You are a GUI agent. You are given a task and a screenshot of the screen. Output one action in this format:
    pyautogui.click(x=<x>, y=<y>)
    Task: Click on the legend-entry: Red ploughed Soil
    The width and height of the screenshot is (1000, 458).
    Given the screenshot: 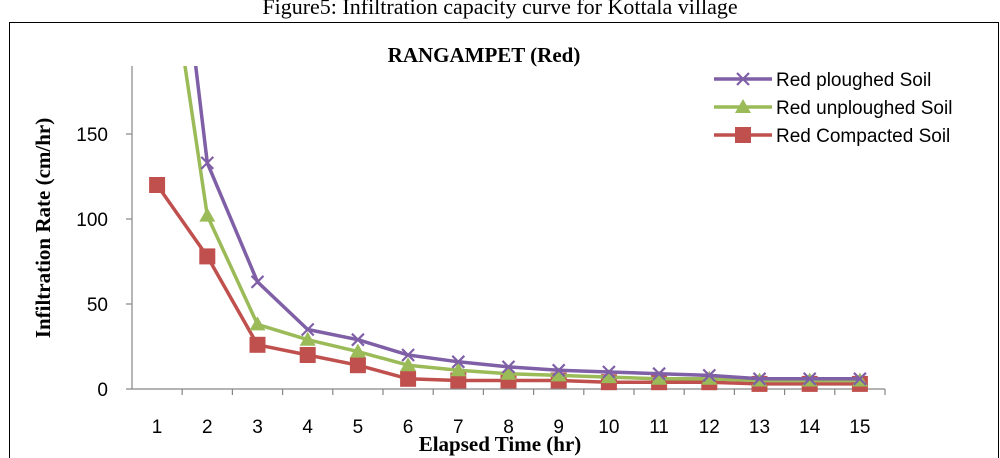 What is the action you would take?
    pyautogui.click(x=822, y=80)
    